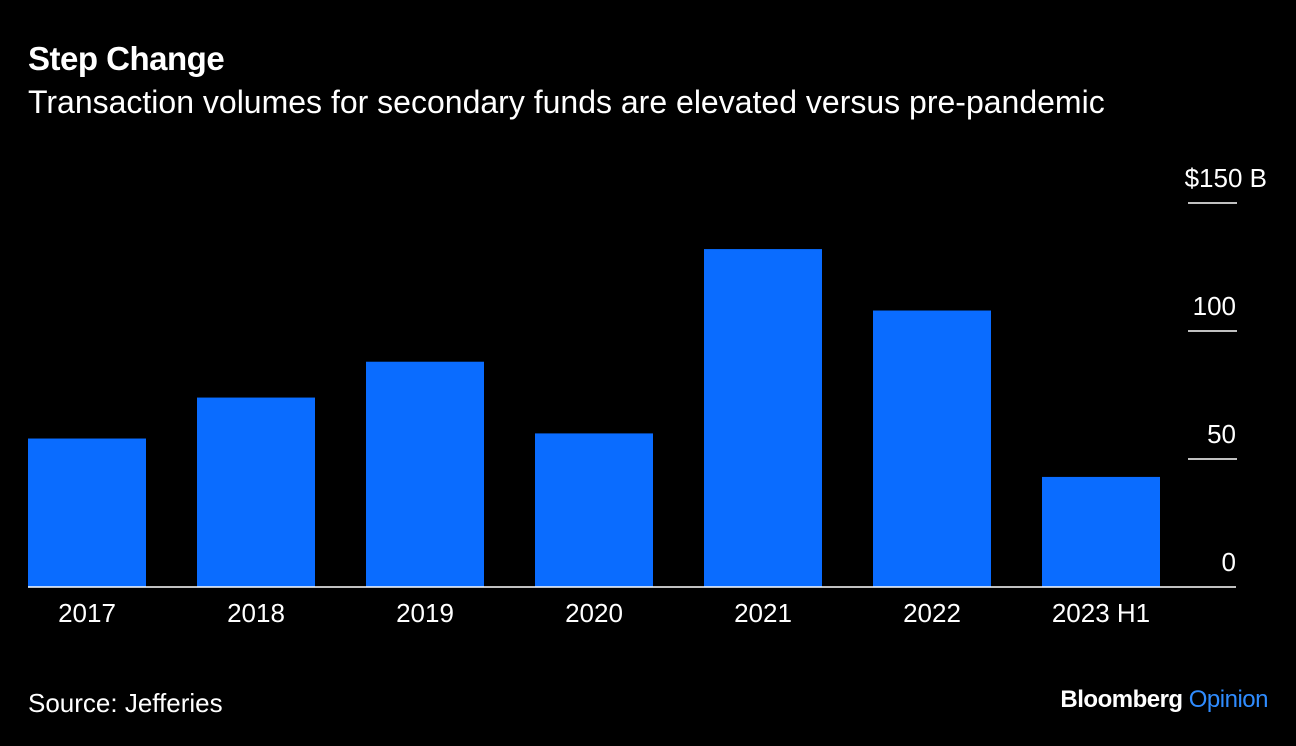 The image size is (1296, 746). Describe the element at coordinates (1221, 434) in the screenshot. I see `y-tick-label: 50` at that location.